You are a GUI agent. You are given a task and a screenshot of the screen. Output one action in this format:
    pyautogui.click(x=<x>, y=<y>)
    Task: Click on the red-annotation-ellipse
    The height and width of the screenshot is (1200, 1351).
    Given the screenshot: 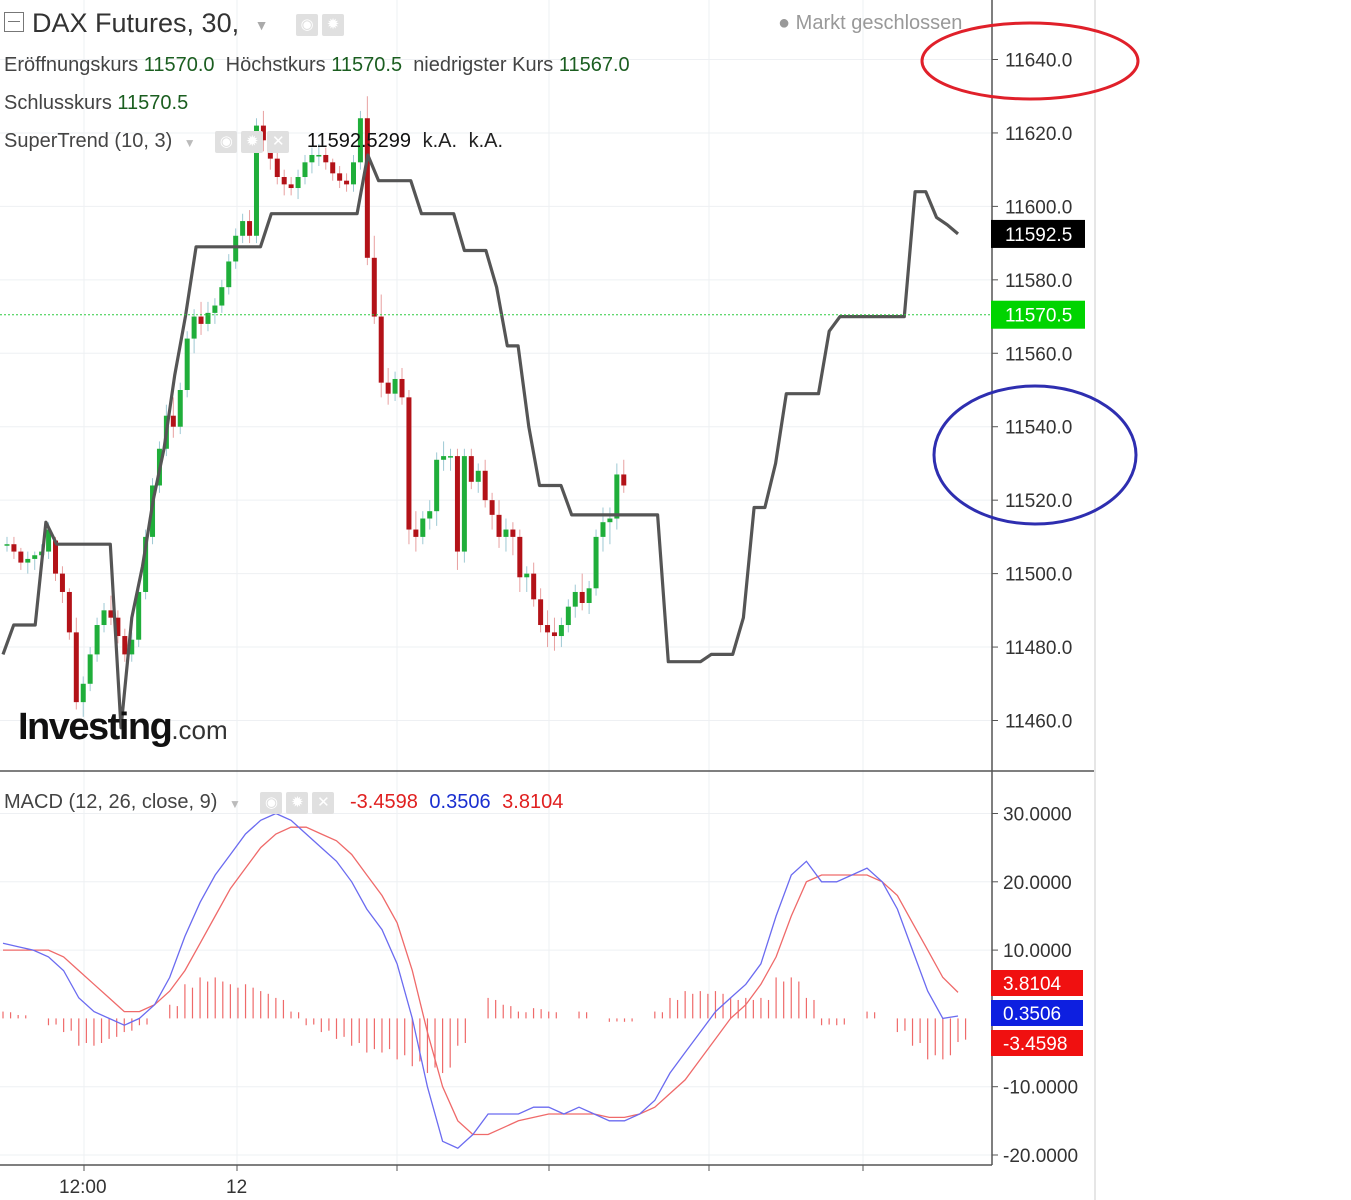 What is the action you would take?
    pyautogui.click(x=1030, y=61)
    